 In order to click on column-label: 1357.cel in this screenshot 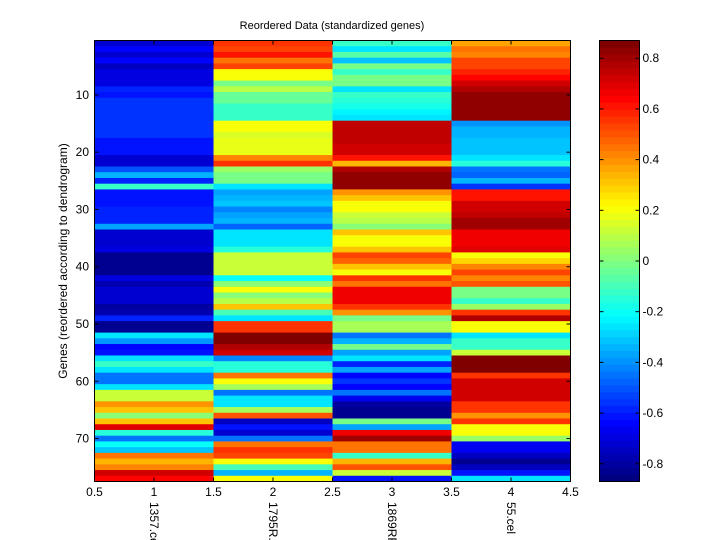, I will do `click(154, 521)`.